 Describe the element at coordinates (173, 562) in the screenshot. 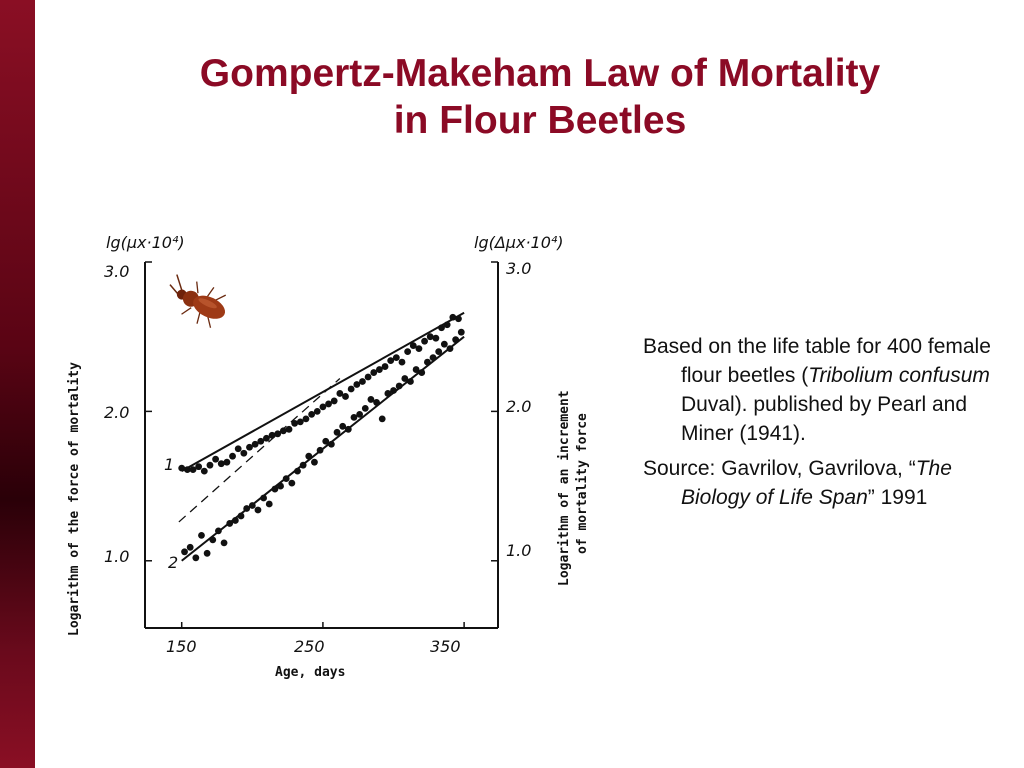

I see `series-label-2: 2` at that location.